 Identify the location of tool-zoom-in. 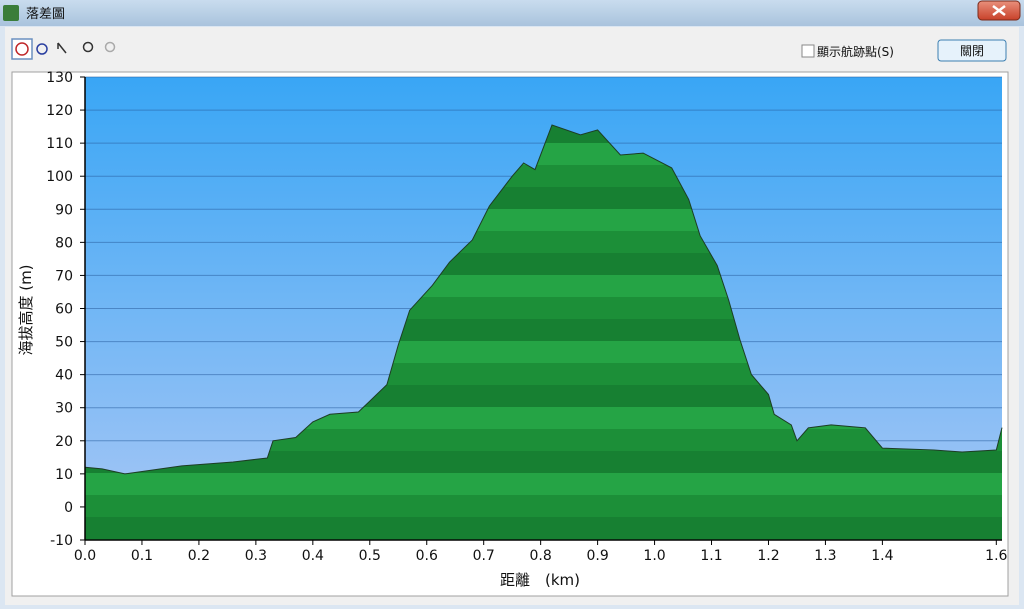
(88, 47).